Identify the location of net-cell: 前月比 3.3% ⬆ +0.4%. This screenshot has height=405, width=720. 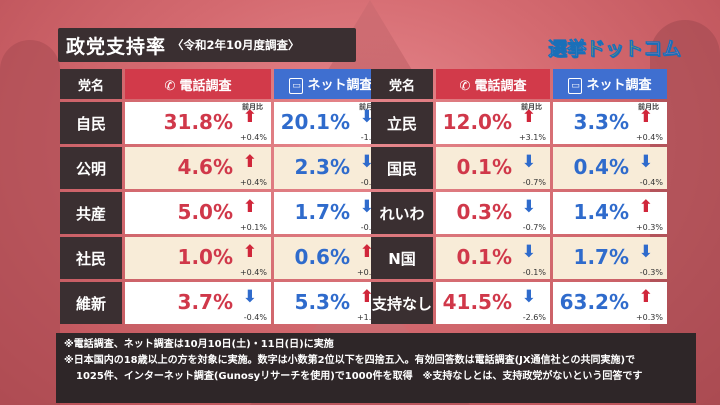
(610, 123).